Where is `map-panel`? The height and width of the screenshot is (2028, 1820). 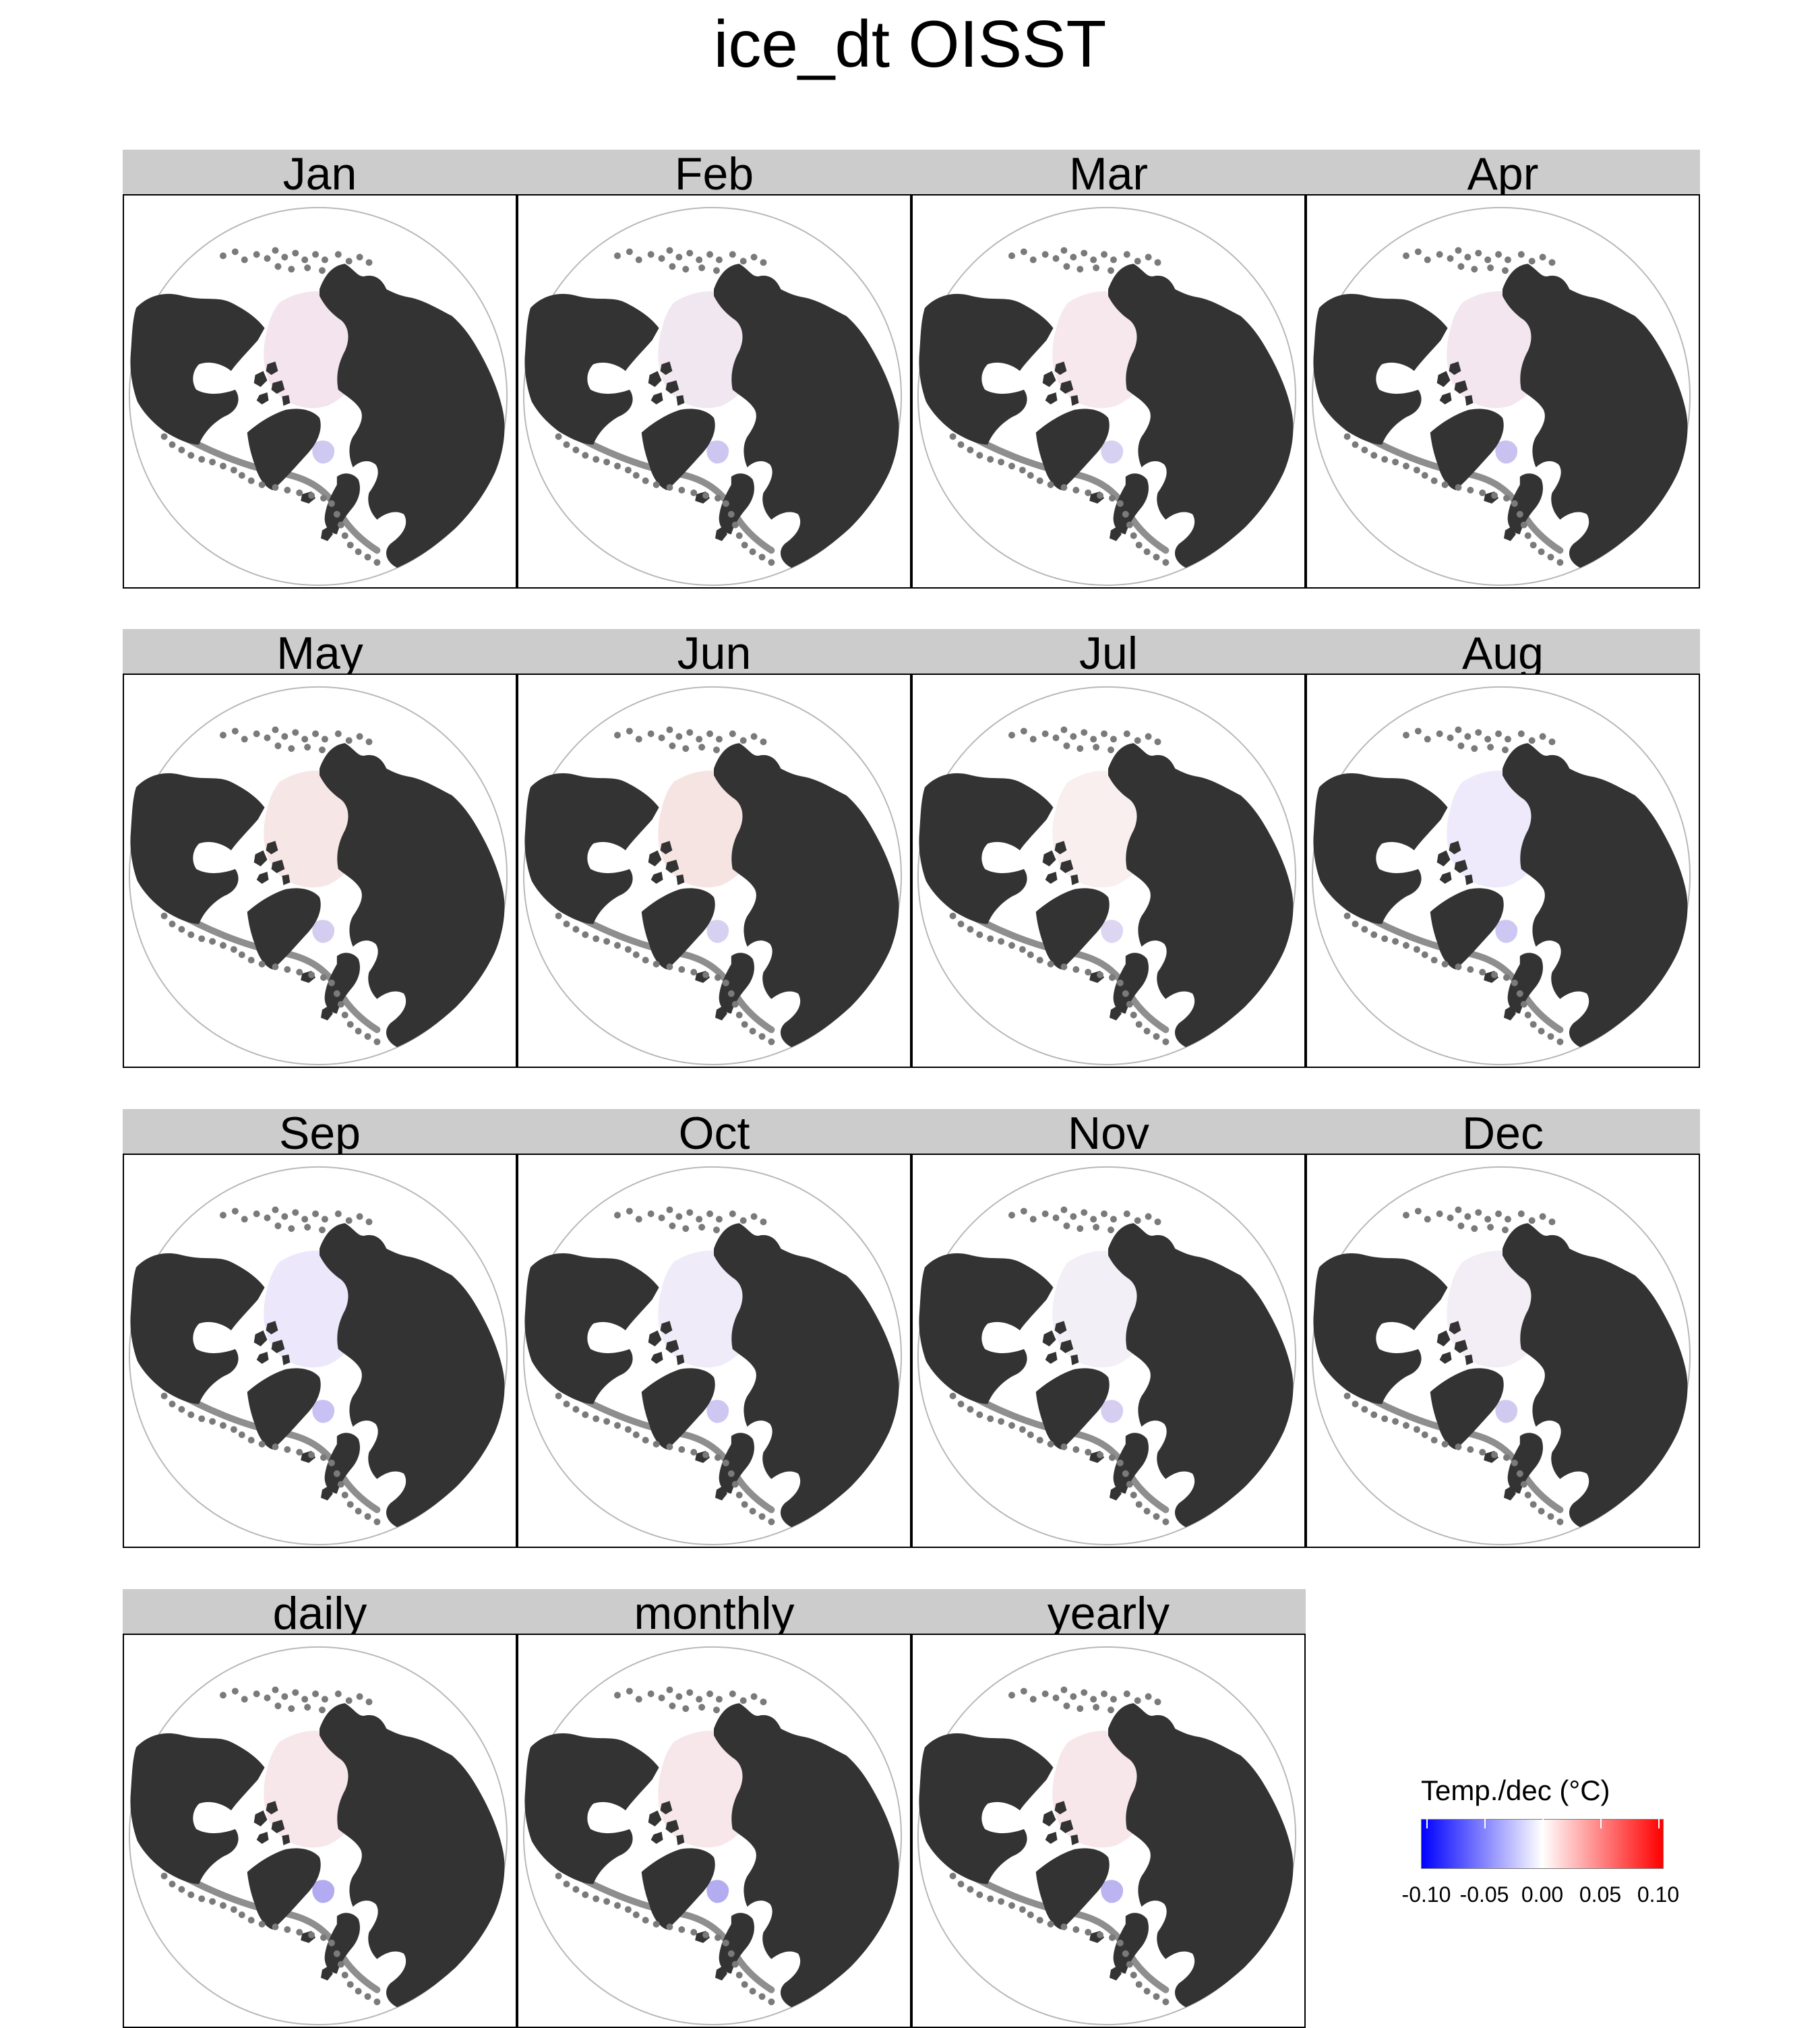
map-panel is located at coordinates (1108, 1351).